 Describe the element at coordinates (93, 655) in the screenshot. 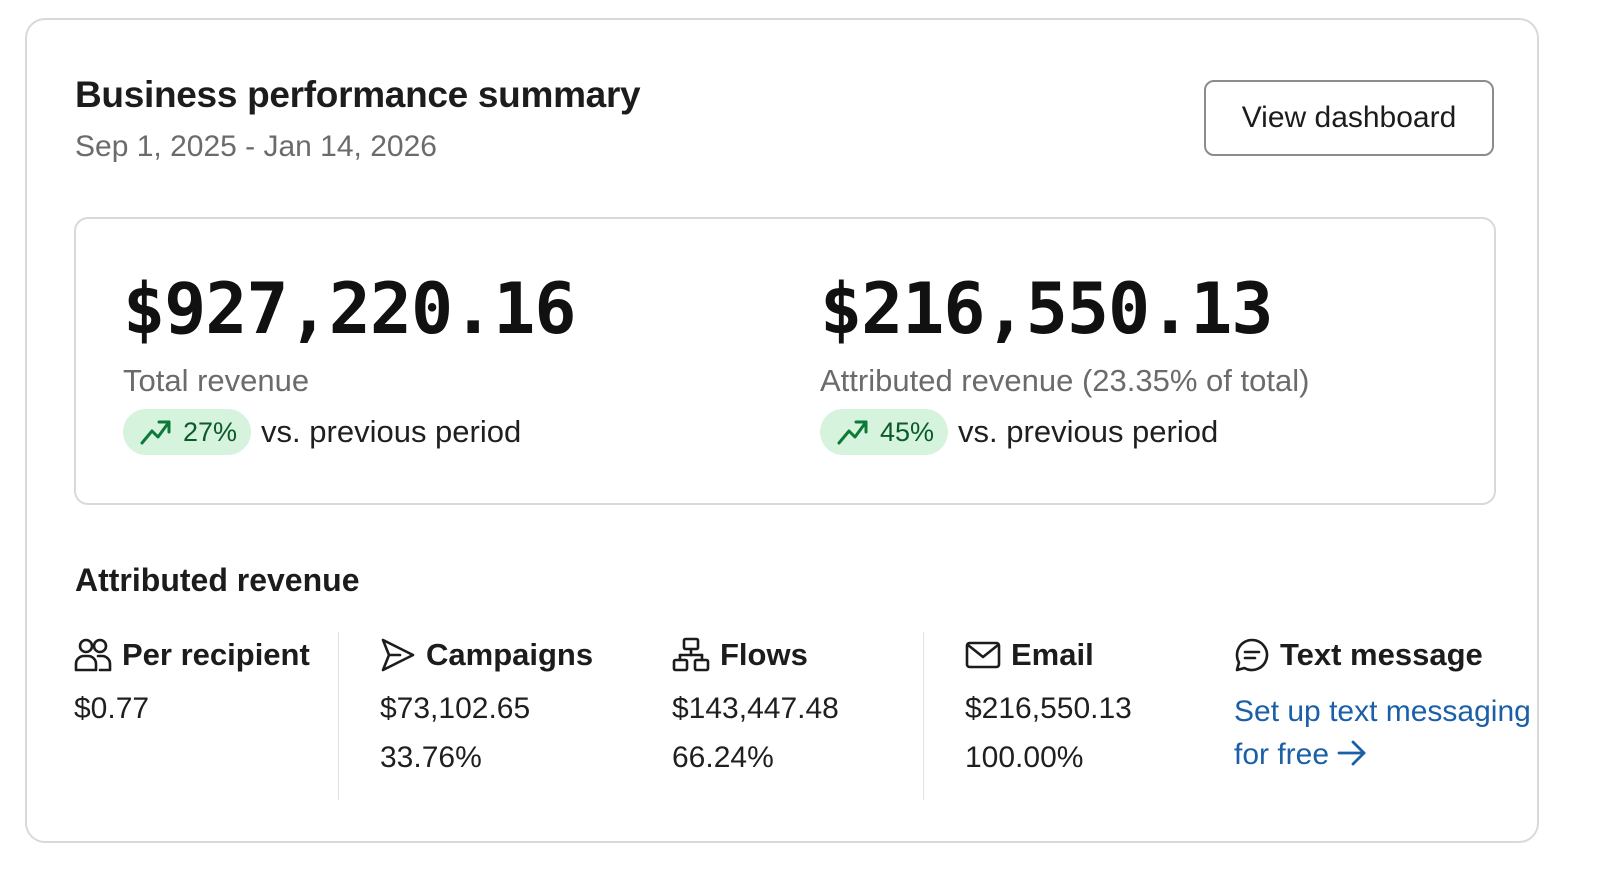

I see `users-icon` at that location.